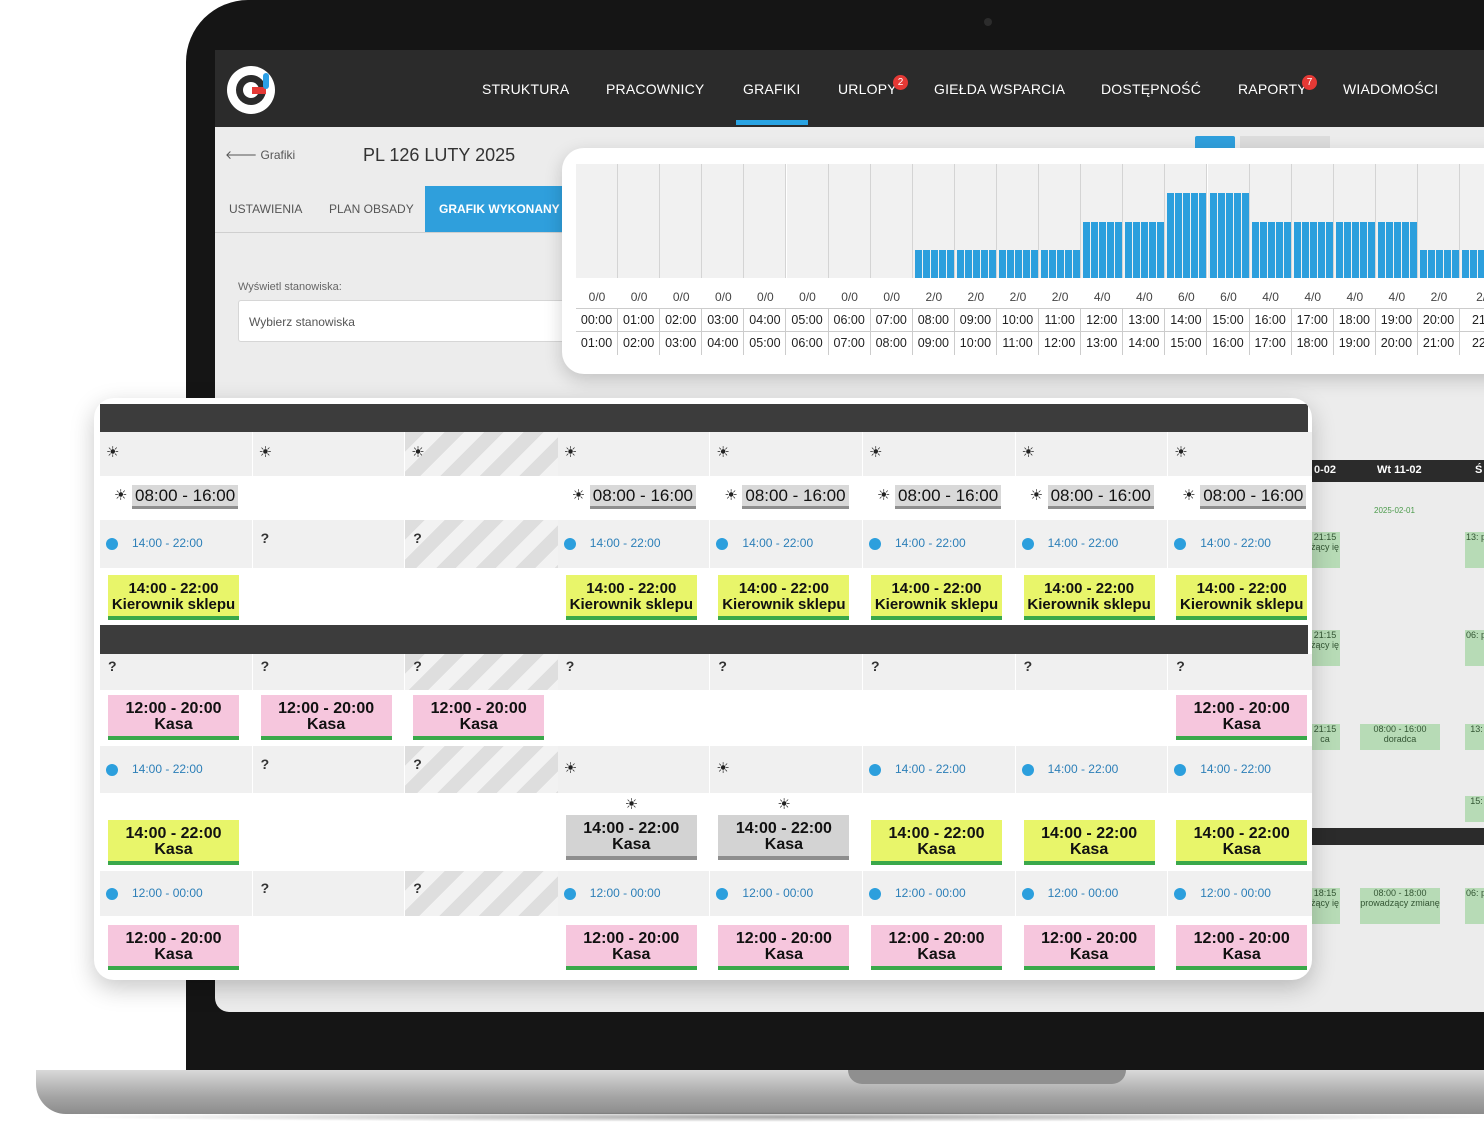 The height and width of the screenshot is (1130, 1484). What do you see at coordinates (655, 89) in the screenshot?
I see `nav-item-pracownicy: PRACOWNICY` at bounding box center [655, 89].